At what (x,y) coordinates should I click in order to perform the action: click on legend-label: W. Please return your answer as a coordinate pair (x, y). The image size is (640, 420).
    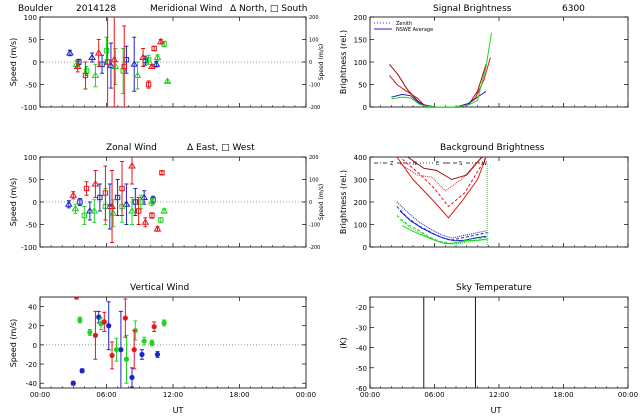
    Looking at the image, I should click on (484, 164).